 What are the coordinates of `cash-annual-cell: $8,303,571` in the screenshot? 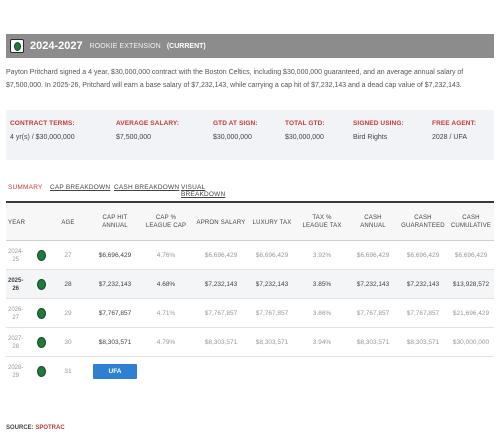 It's located at (373, 342).